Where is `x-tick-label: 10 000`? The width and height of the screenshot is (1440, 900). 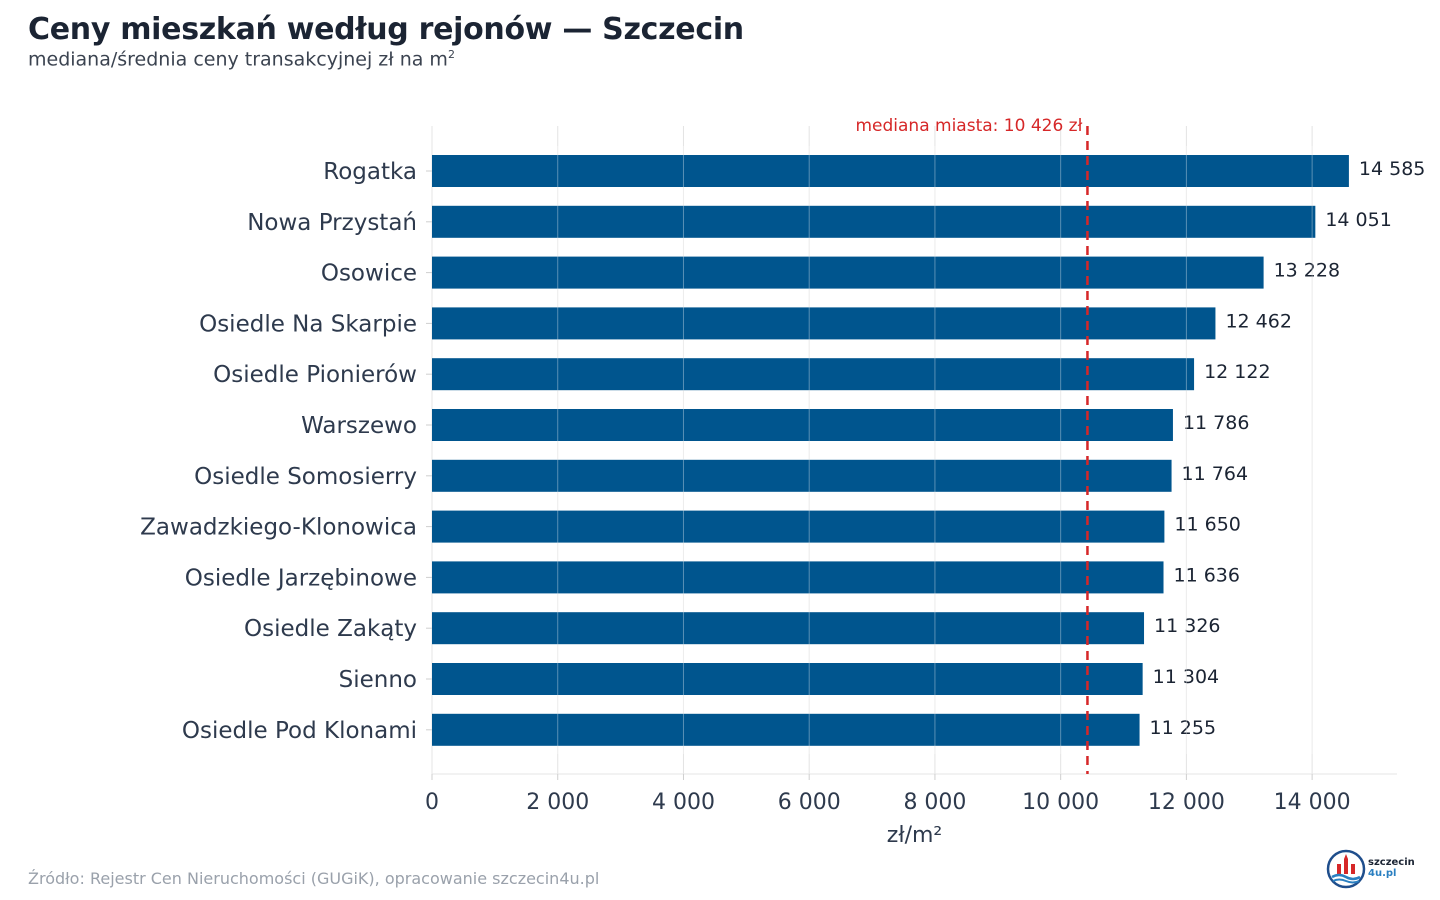 x-tick-label: 10 000 is located at coordinates (1060, 802).